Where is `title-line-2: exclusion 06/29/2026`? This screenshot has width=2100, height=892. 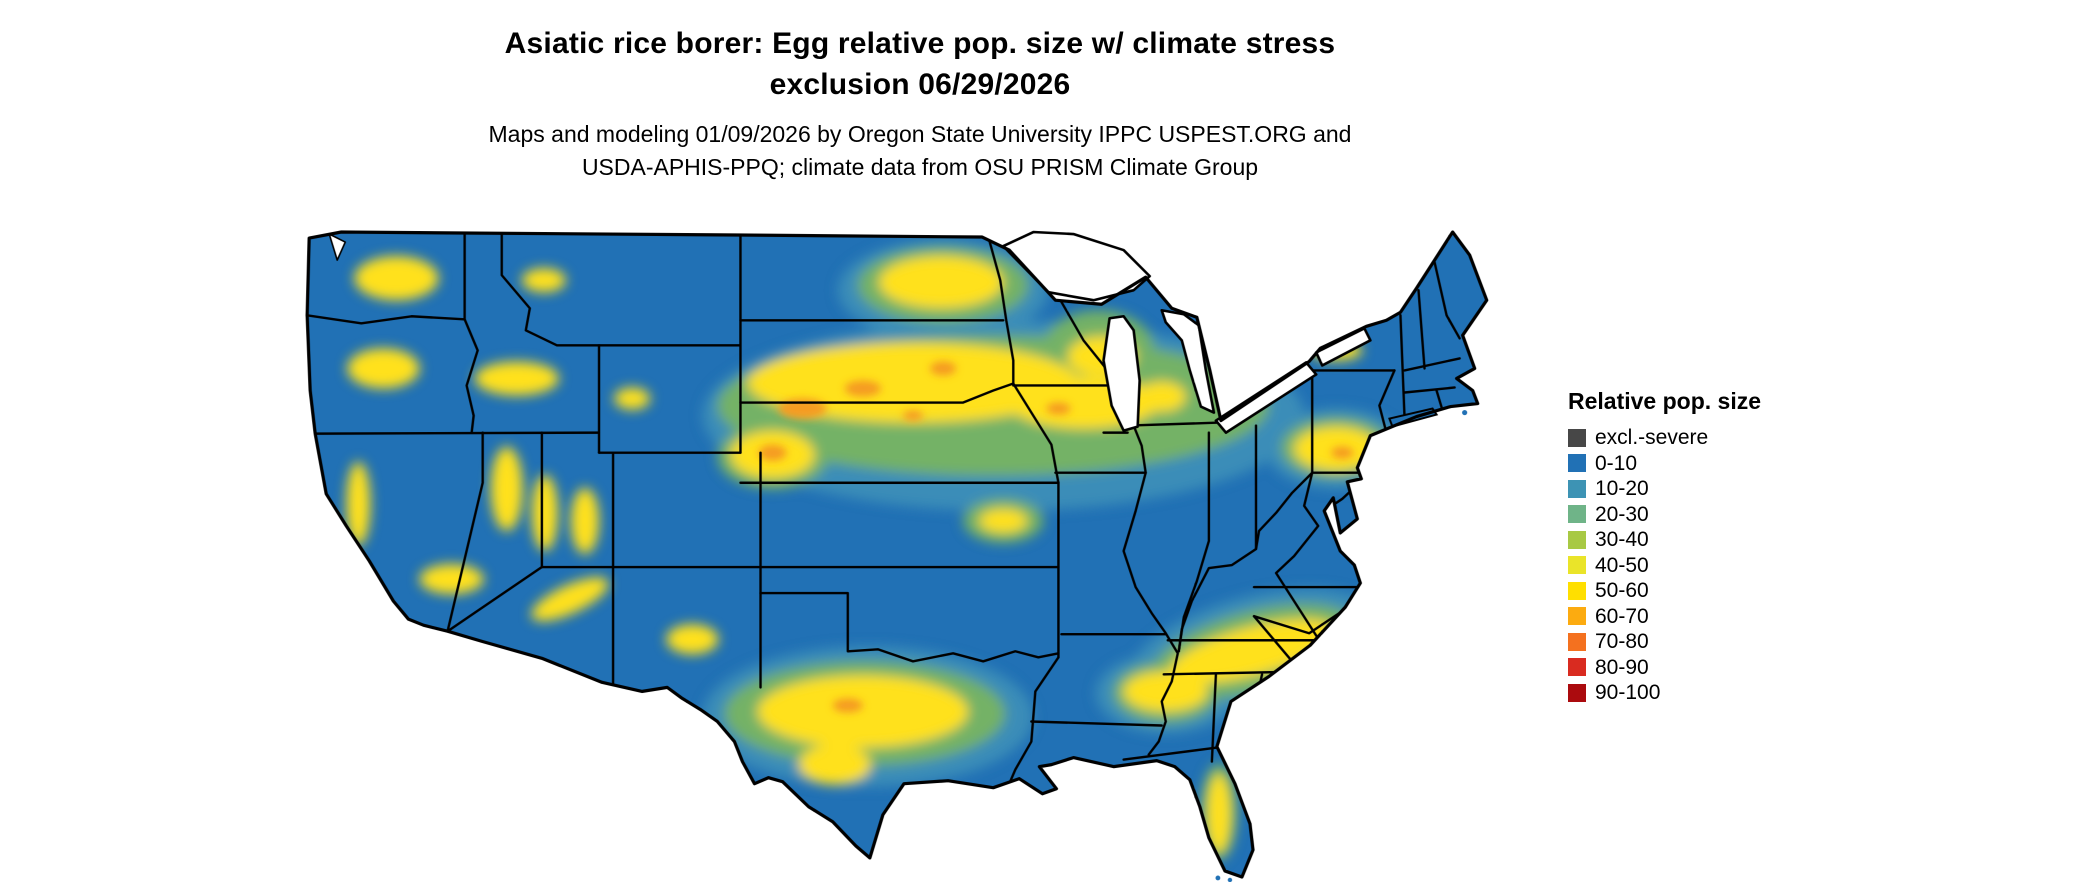 title-line-2: exclusion 06/29/2026 is located at coordinates (920, 84).